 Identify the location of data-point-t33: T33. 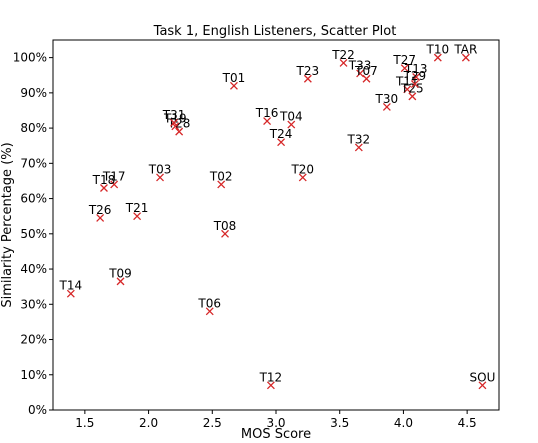
(359, 68).